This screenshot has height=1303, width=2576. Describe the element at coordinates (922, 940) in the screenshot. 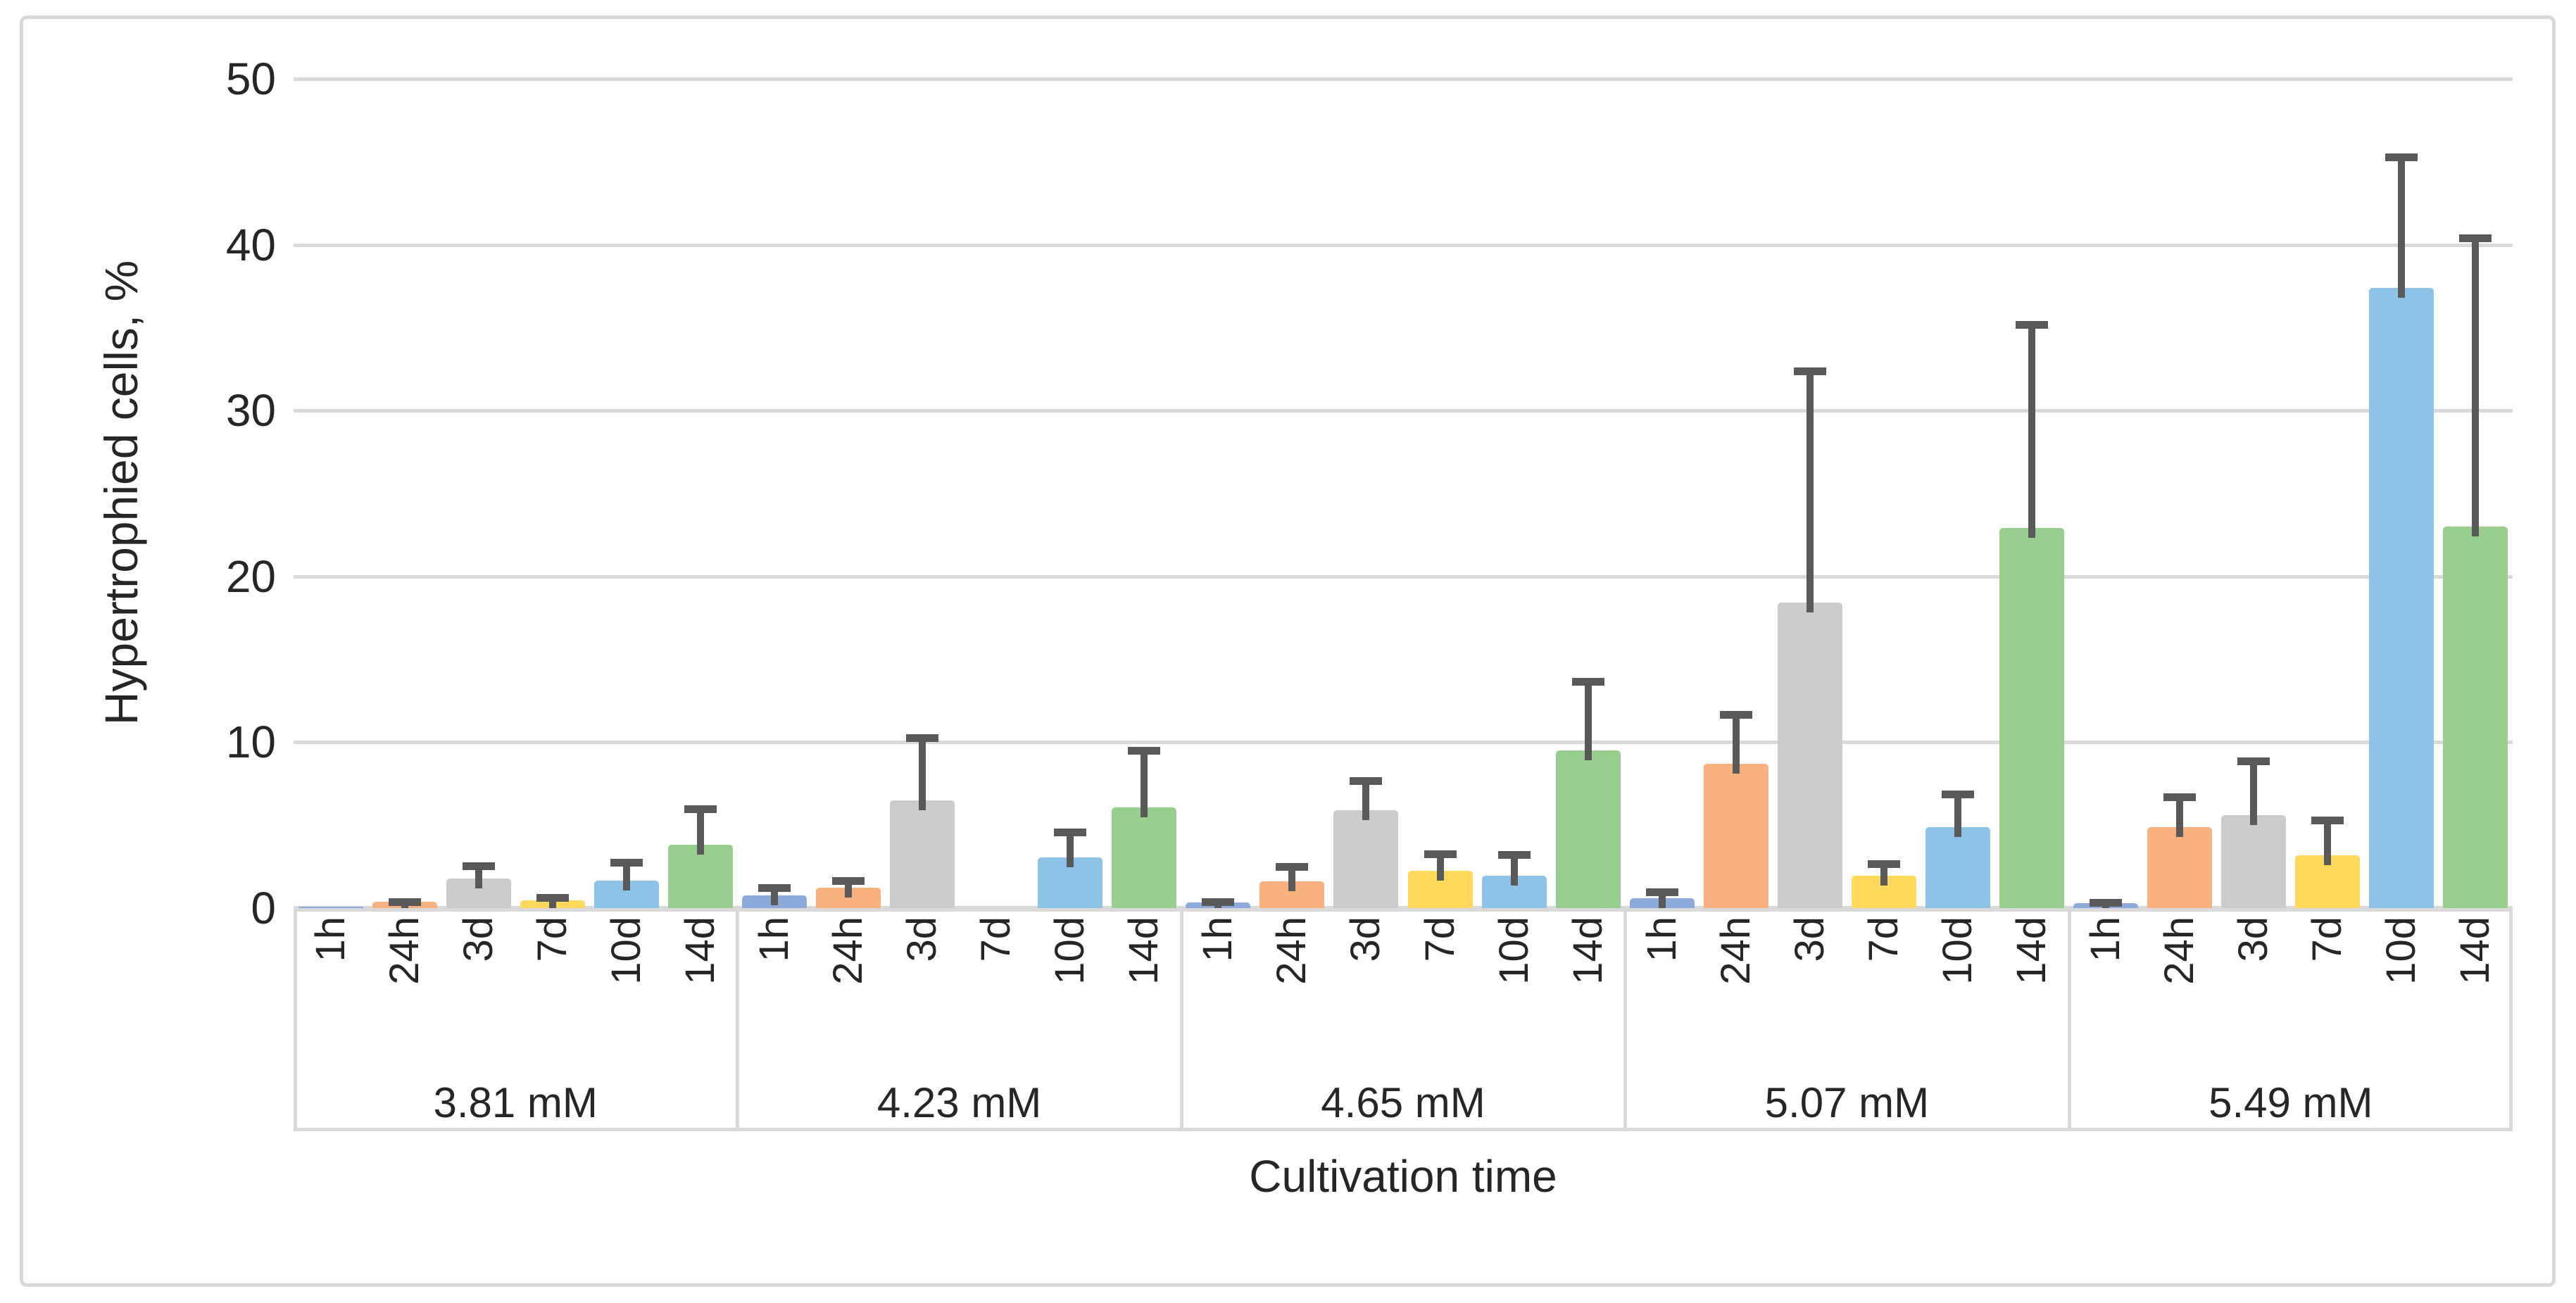

I see `x-tick-label-3d-4.23 mM: 3d` at that location.